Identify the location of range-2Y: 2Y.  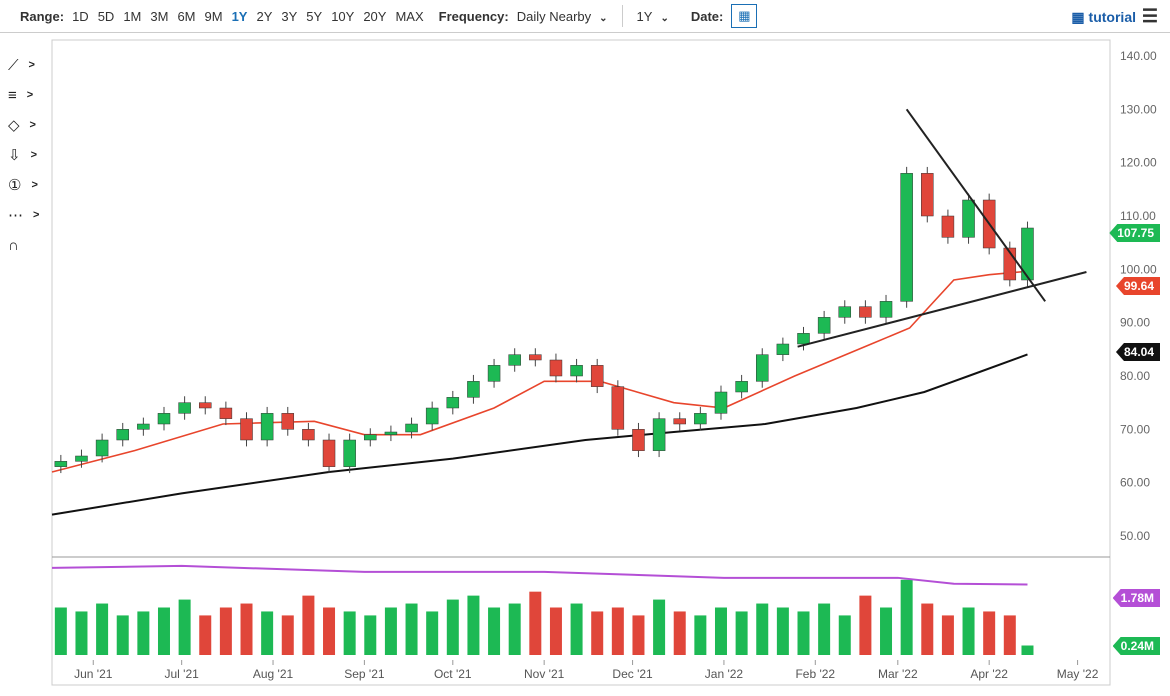
(264, 16).